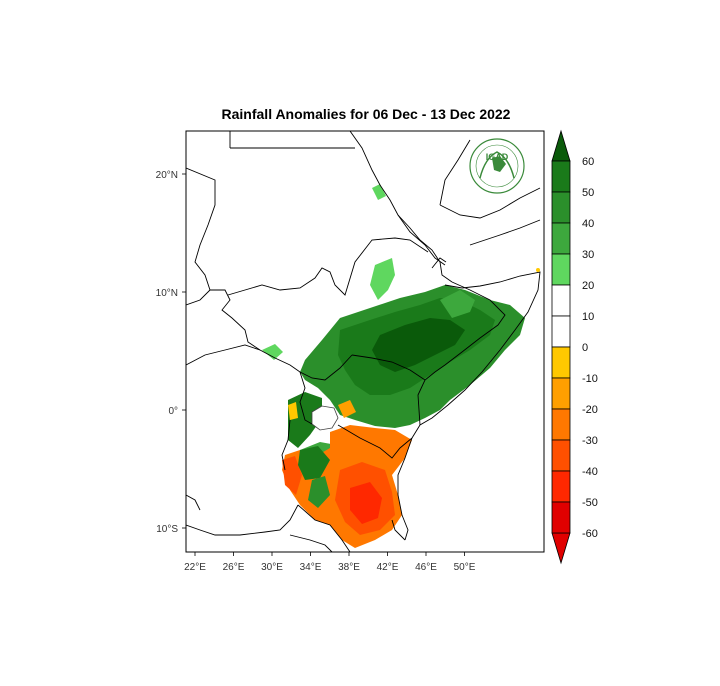  I want to click on colorbar-label: -60, so click(590, 534).